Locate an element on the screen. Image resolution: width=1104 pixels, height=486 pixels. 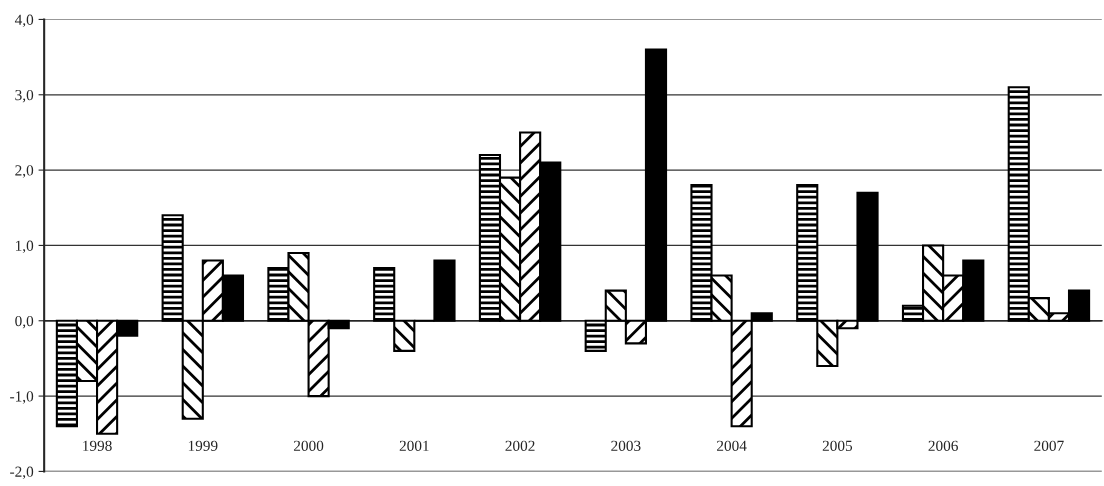
y-tick-label: 1,0 is located at coordinates (24, 247).